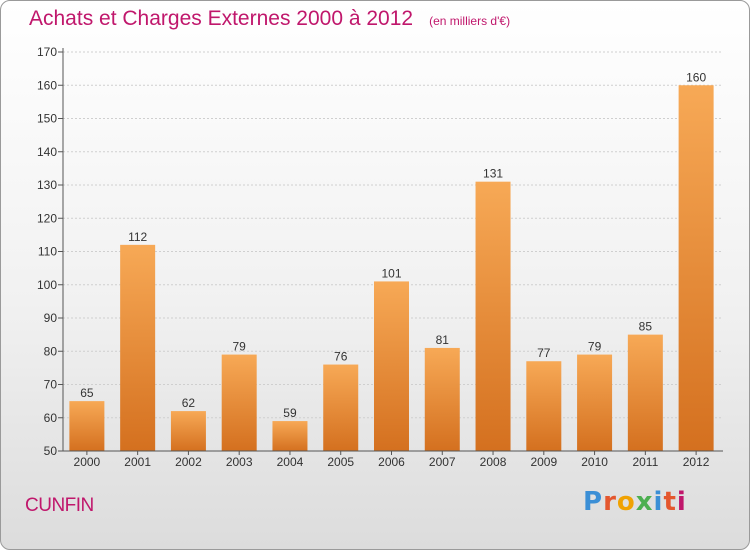 The image size is (750, 550). What do you see at coordinates (493, 462) in the screenshot?
I see `x-tick-label: 2008` at bounding box center [493, 462].